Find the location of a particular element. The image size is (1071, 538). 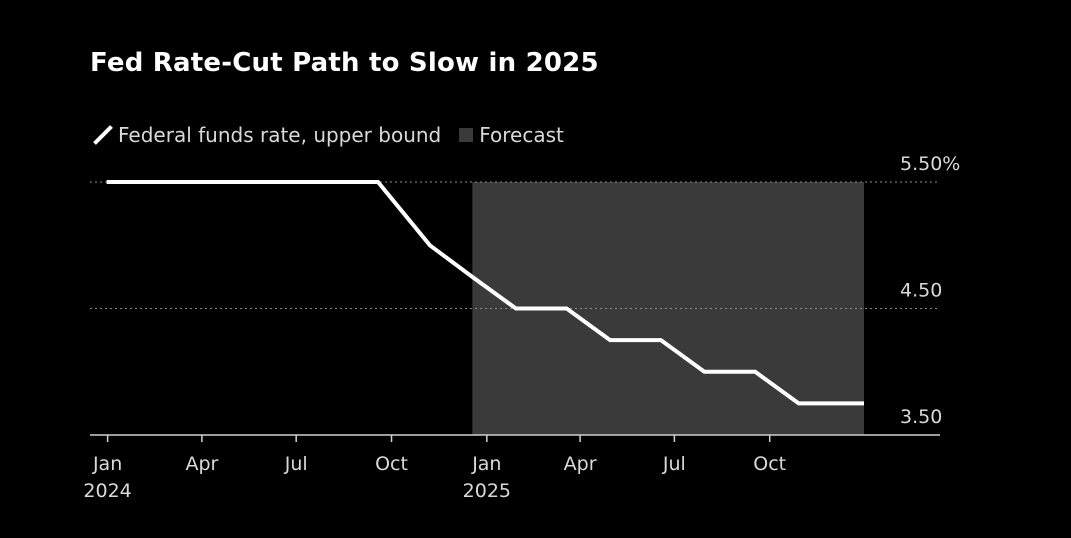

y-tick-label: 3.50 is located at coordinates (921, 417).